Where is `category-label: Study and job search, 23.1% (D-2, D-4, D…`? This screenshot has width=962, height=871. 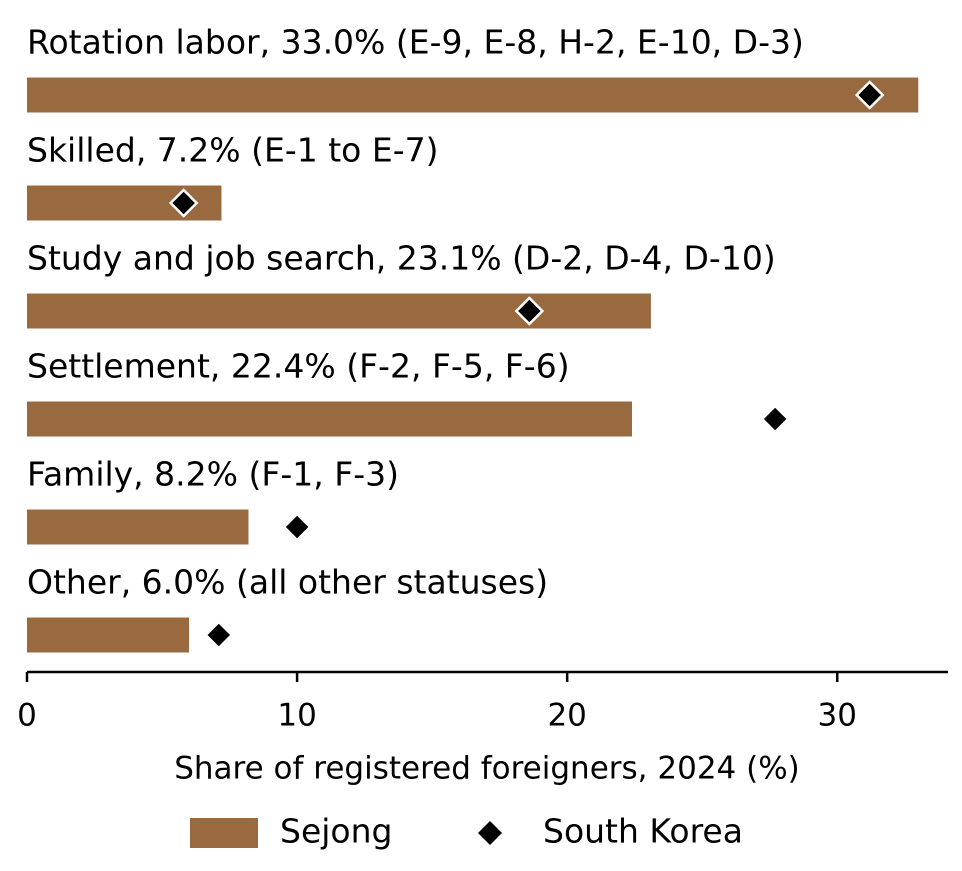 category-label: Study and job search, 23.1% (D-2, D-4, D… is located at coordinates (401, 258).